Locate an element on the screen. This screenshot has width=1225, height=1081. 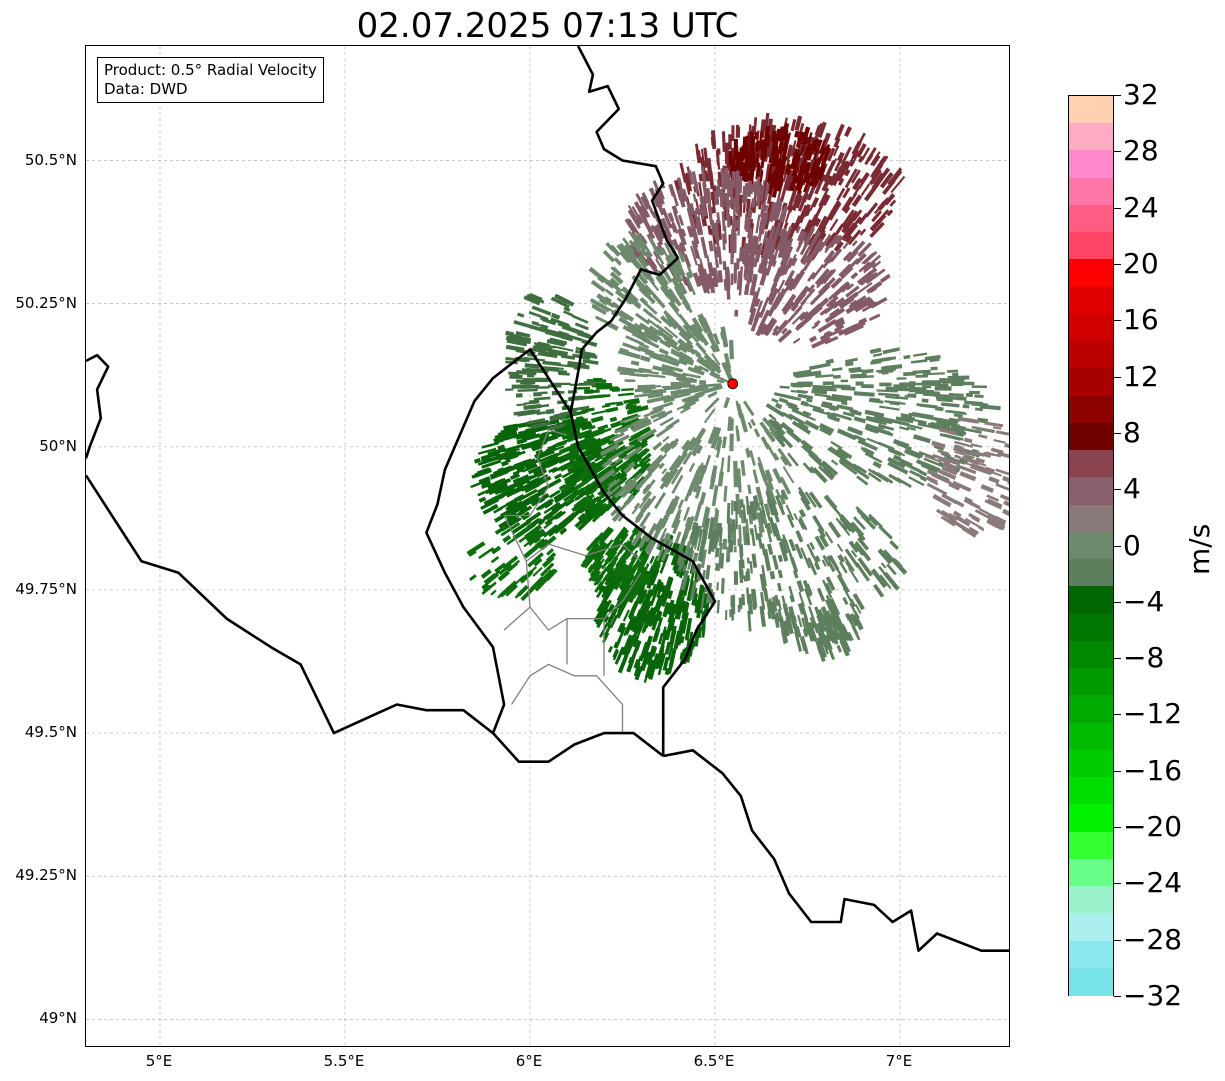
lat-tick-label: 49.75°N is located at coordinates (46, 588).